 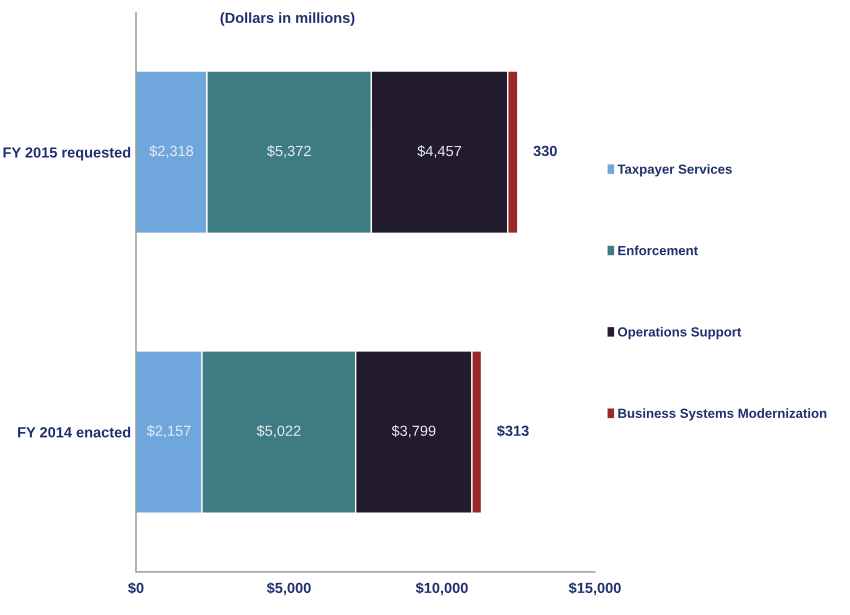 I want to click on data-label: $313, so click(x=512, y=430).